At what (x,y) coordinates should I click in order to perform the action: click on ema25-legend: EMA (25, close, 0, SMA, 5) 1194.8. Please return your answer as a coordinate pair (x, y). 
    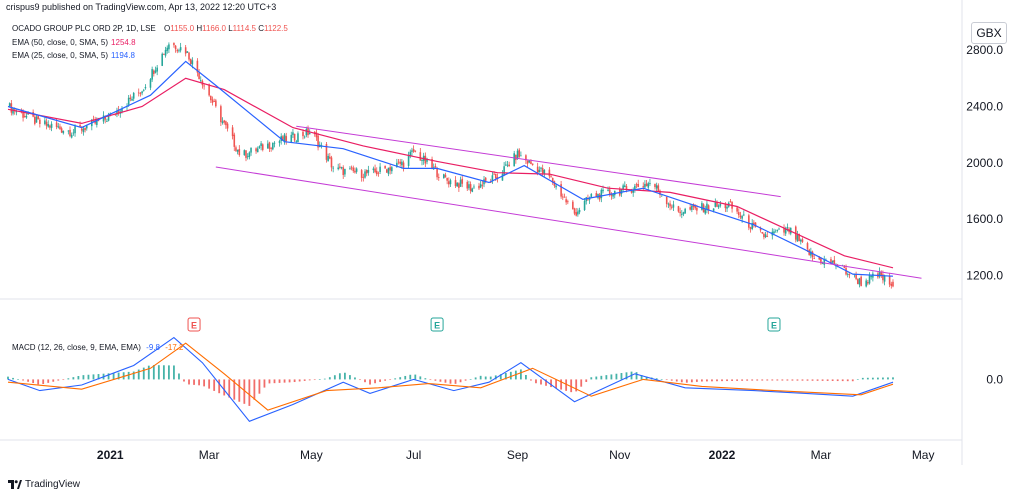
    Looking at the image, I should click on (73, 55).